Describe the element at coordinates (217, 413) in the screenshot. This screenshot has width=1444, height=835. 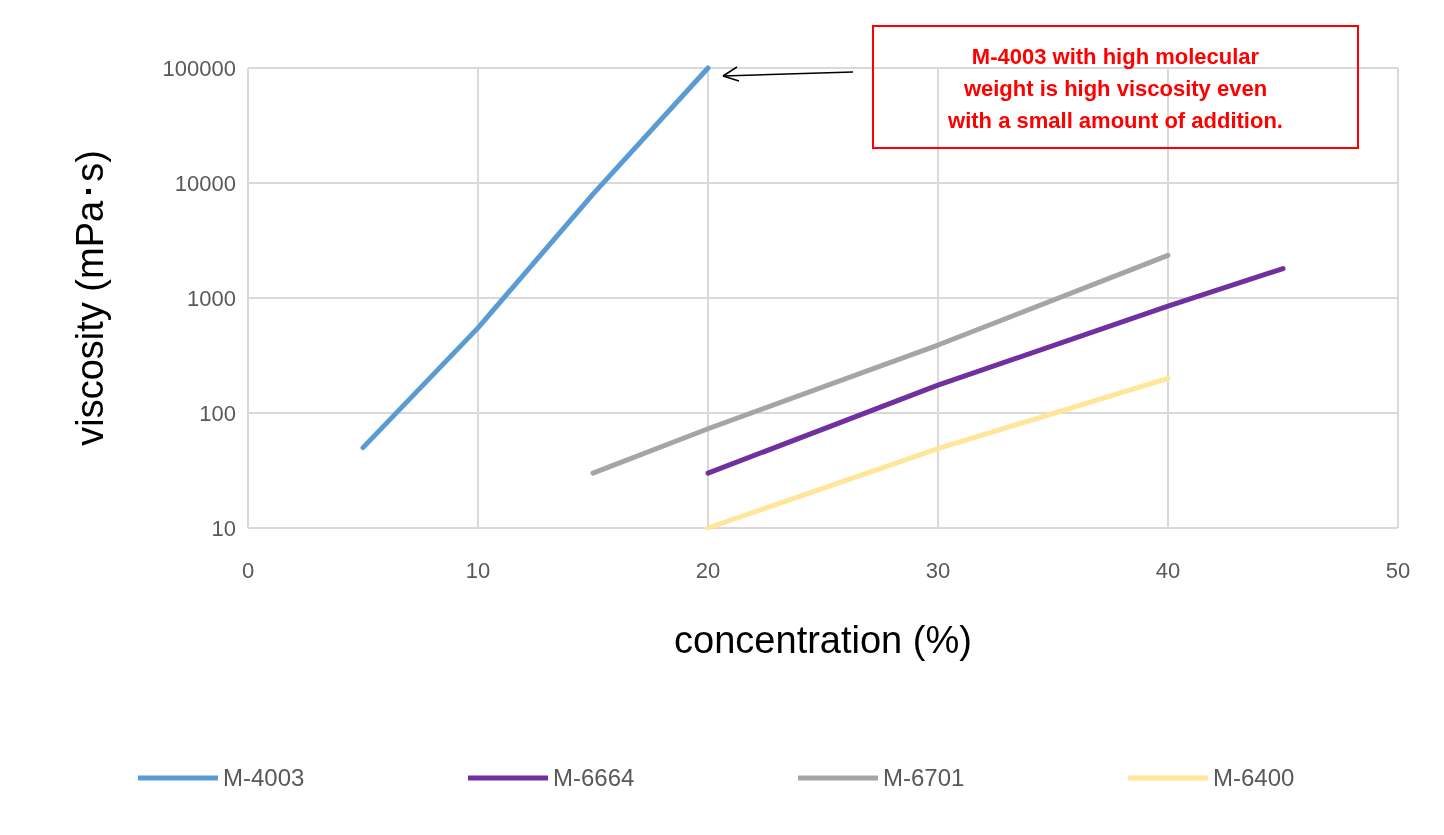
I see `y-tick-label: 100` at that location.